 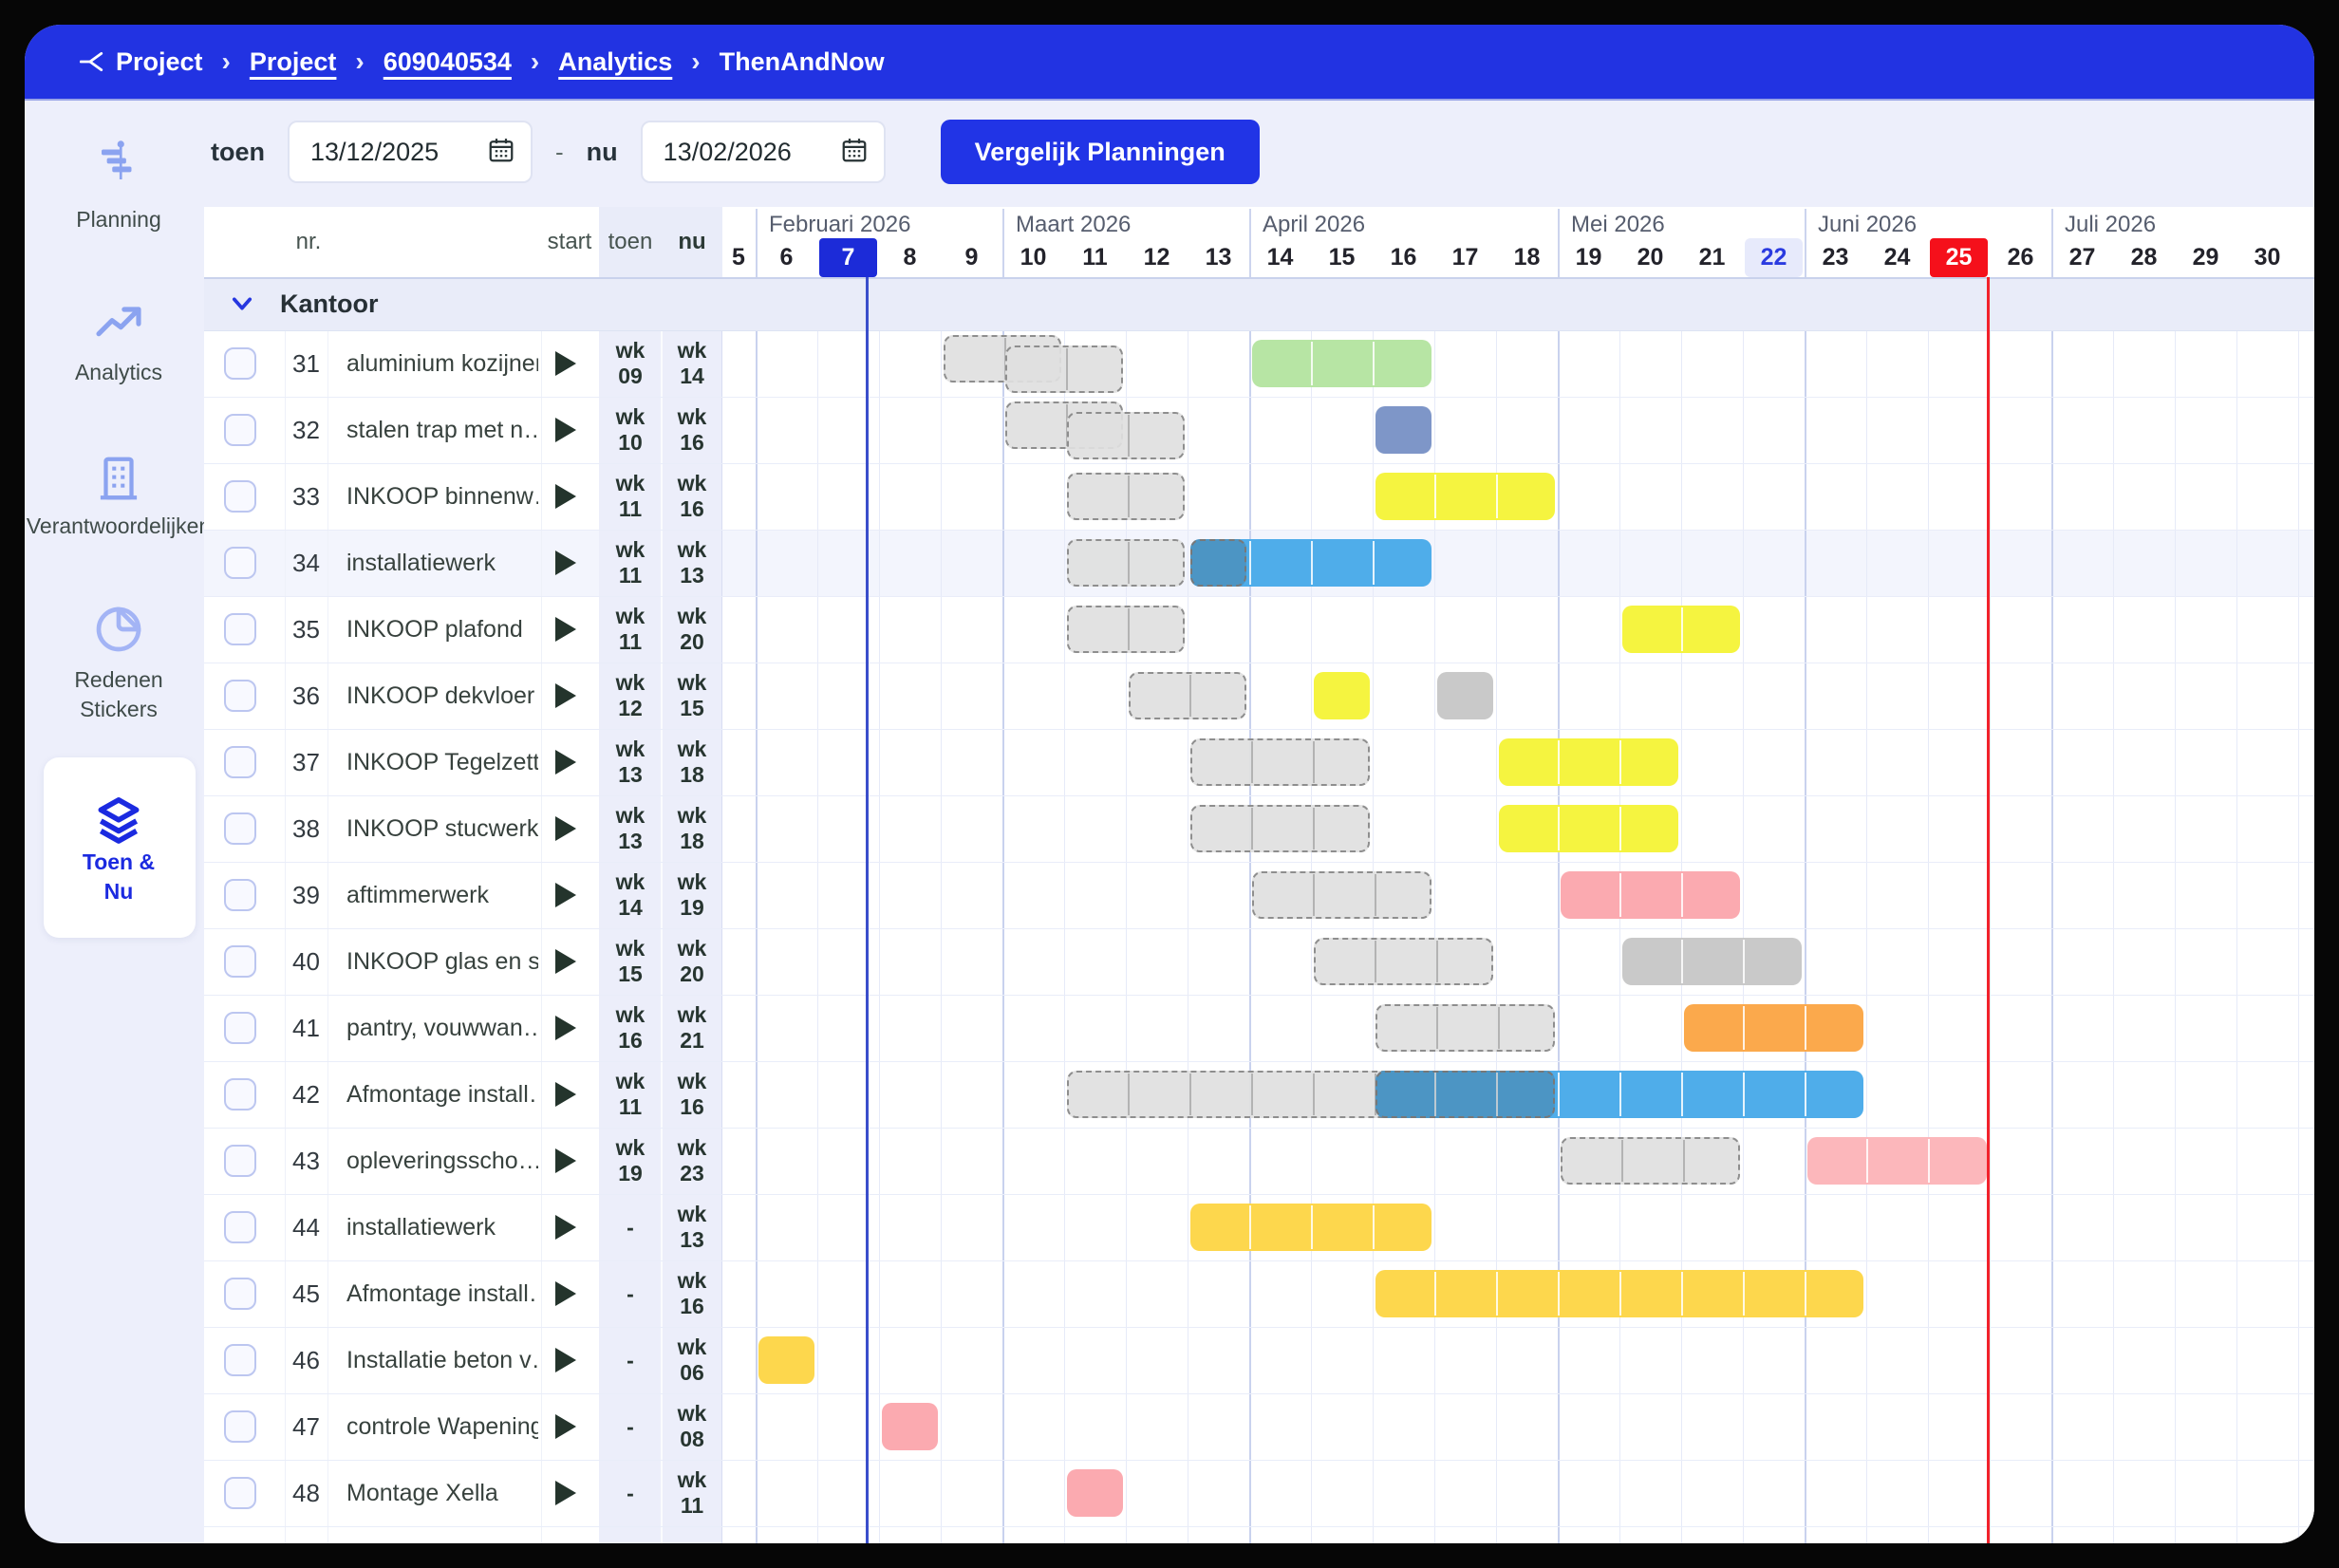 What do you see at coordinates (1404, 258) in the screenshot?
I see `week-header-16: 16` at bounding box center [1404, 258].